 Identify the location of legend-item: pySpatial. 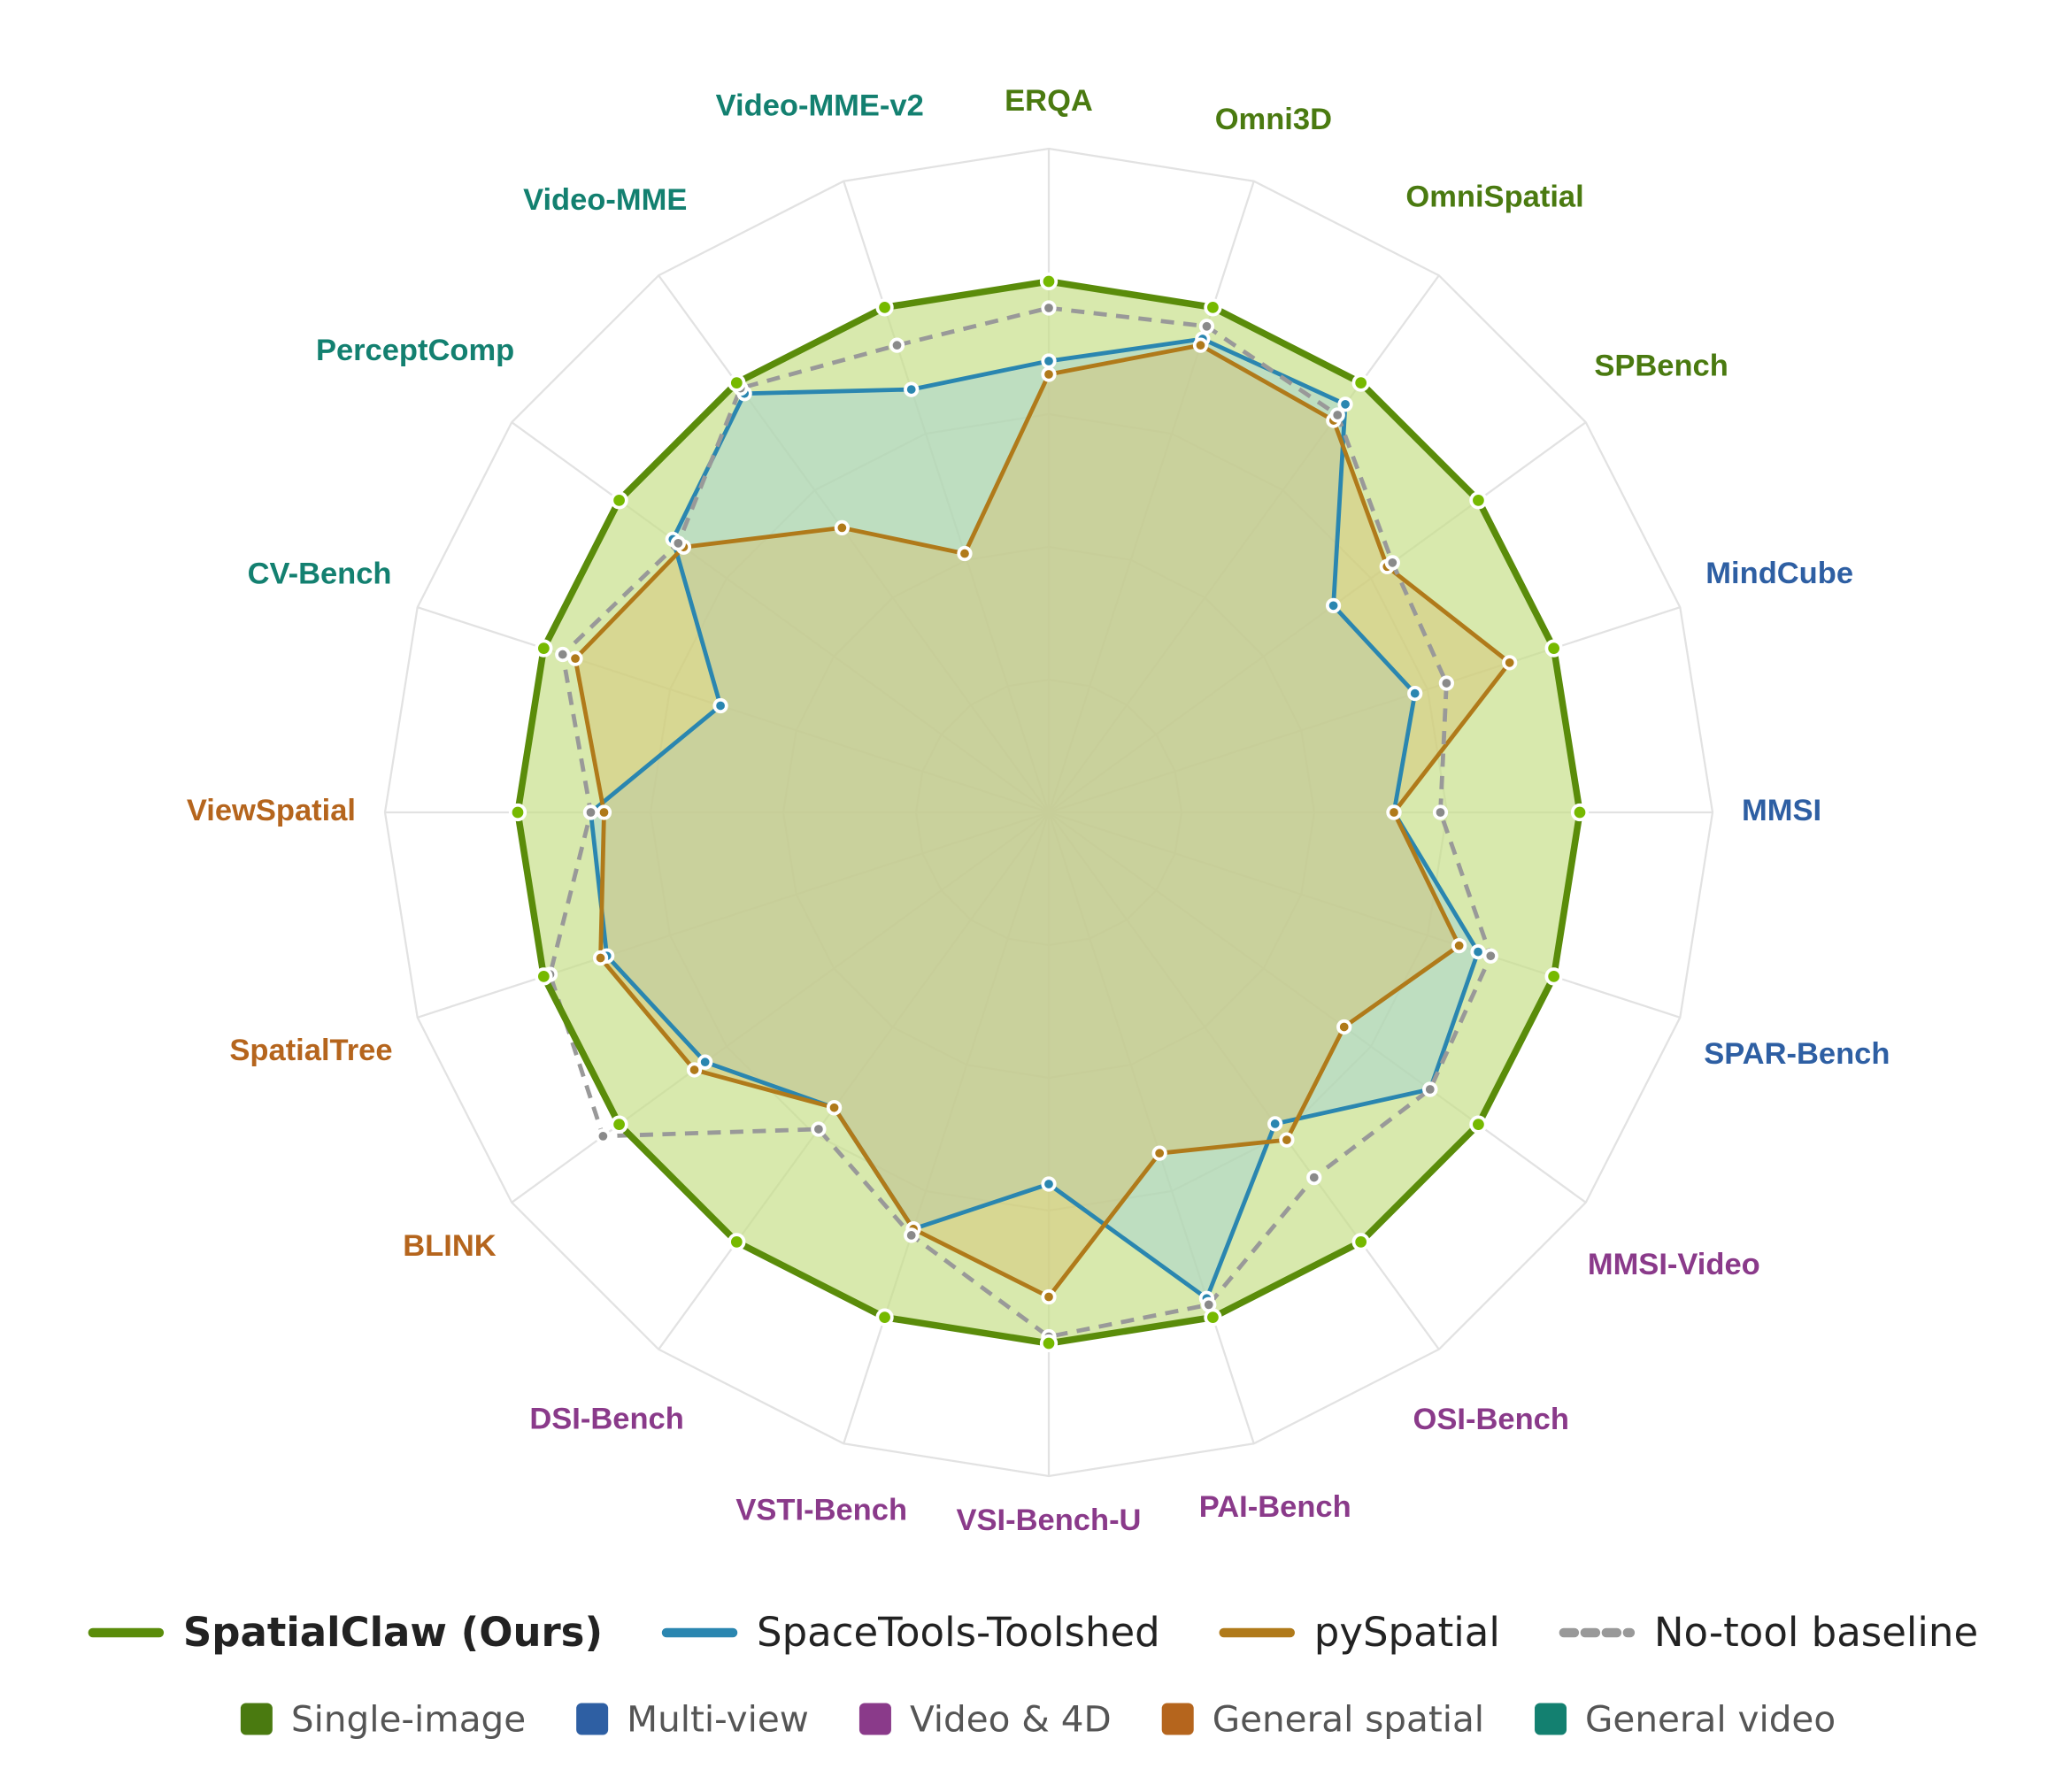
(1359, 1633).